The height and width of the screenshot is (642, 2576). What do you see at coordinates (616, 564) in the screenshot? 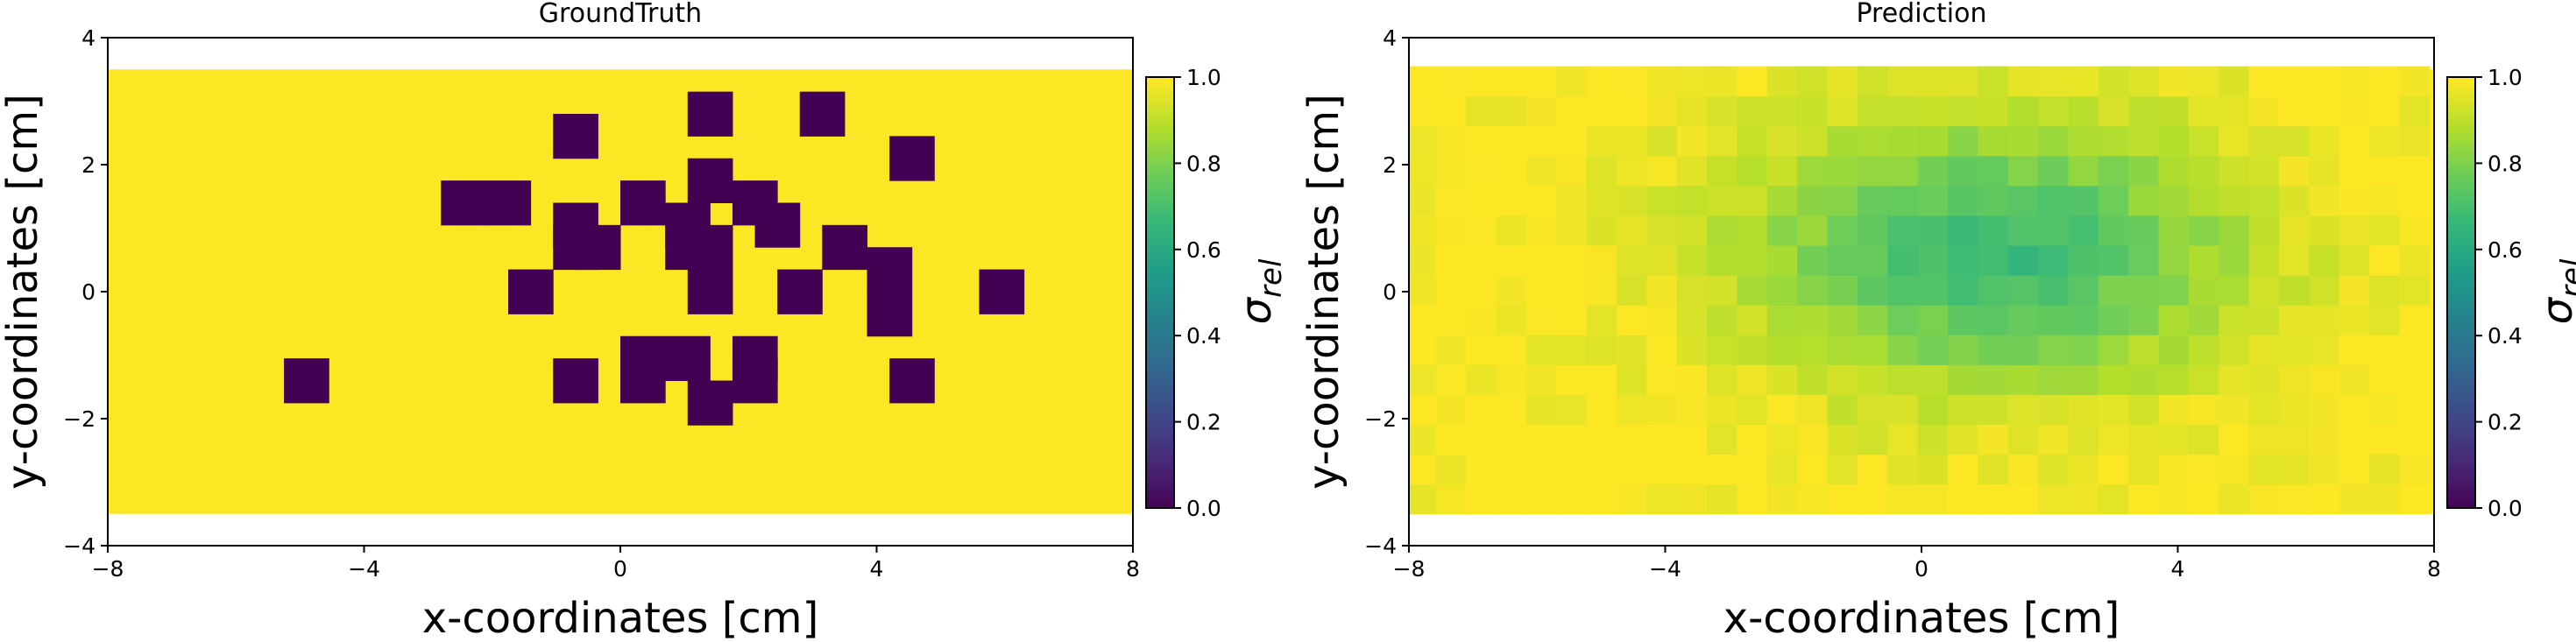
I see `x-ticks: −8 −4 0 4 8` at bounding box center [616, 564].